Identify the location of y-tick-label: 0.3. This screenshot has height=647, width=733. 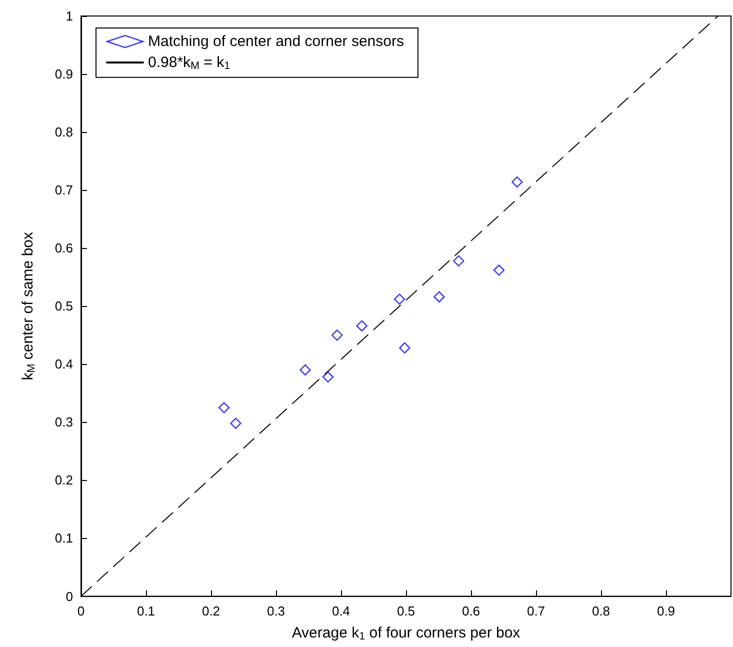
(63, 422).